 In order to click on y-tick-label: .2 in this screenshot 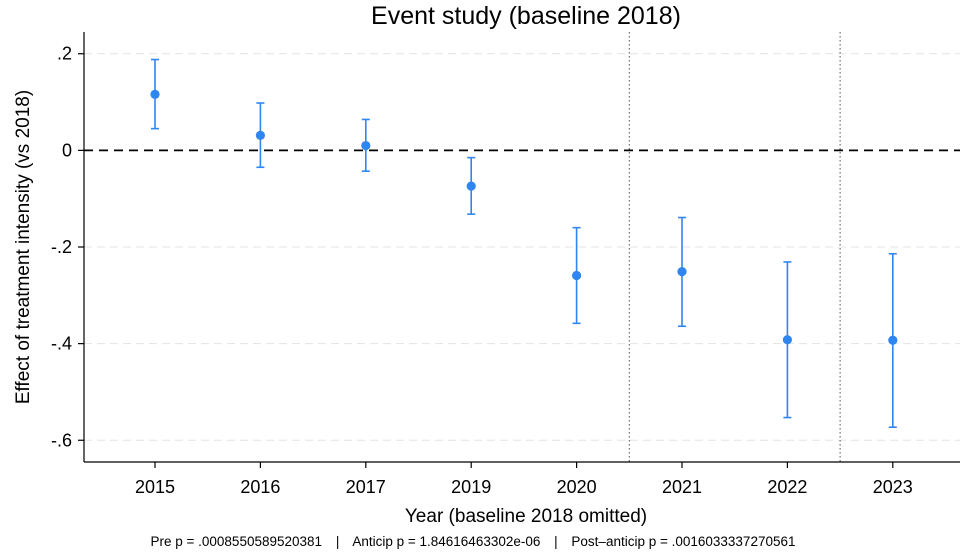, I will do `click(64, 54)`.